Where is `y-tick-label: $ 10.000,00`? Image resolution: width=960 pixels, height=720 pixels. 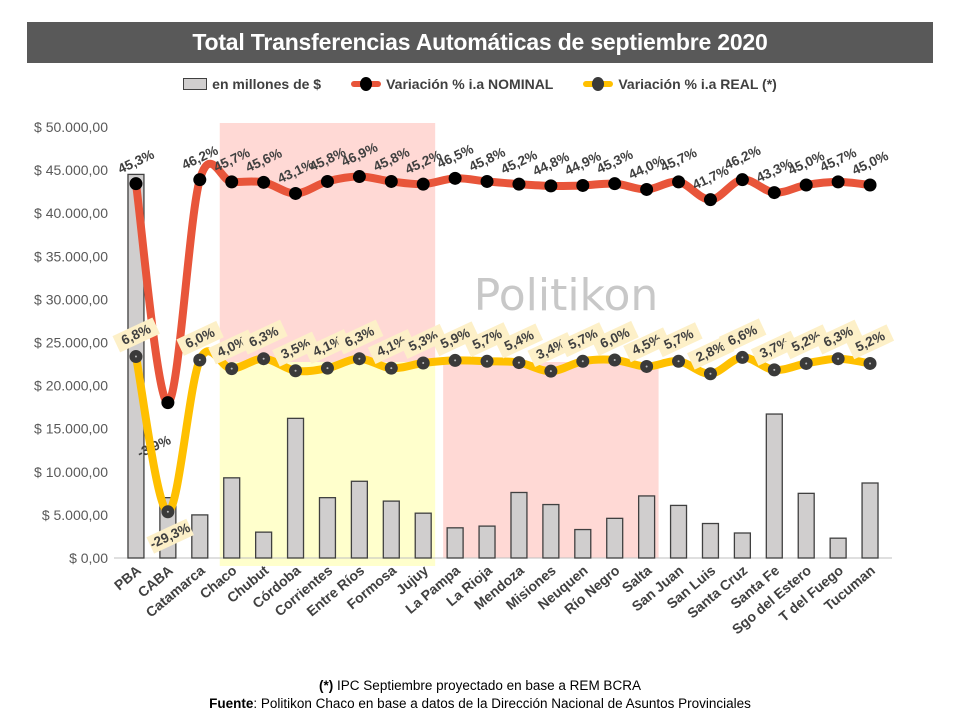
y-tick-label: $ 10.000,00 is located at coordinates (71, 472).